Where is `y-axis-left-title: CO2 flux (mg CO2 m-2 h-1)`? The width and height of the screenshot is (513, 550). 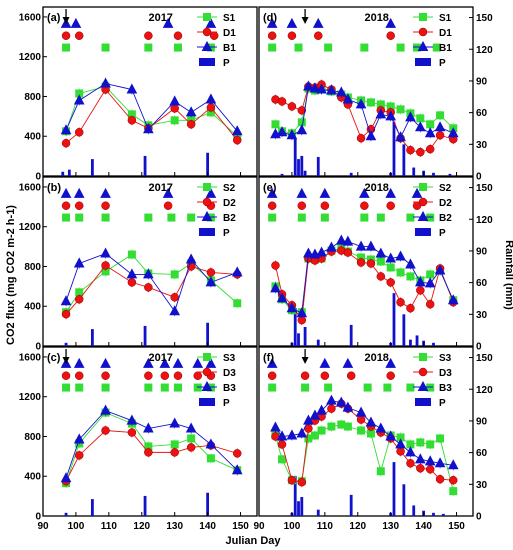
y-axis-left-title: CO2 flux (mg CO2 m-2 h-1) is located at coordinates (11, 275).